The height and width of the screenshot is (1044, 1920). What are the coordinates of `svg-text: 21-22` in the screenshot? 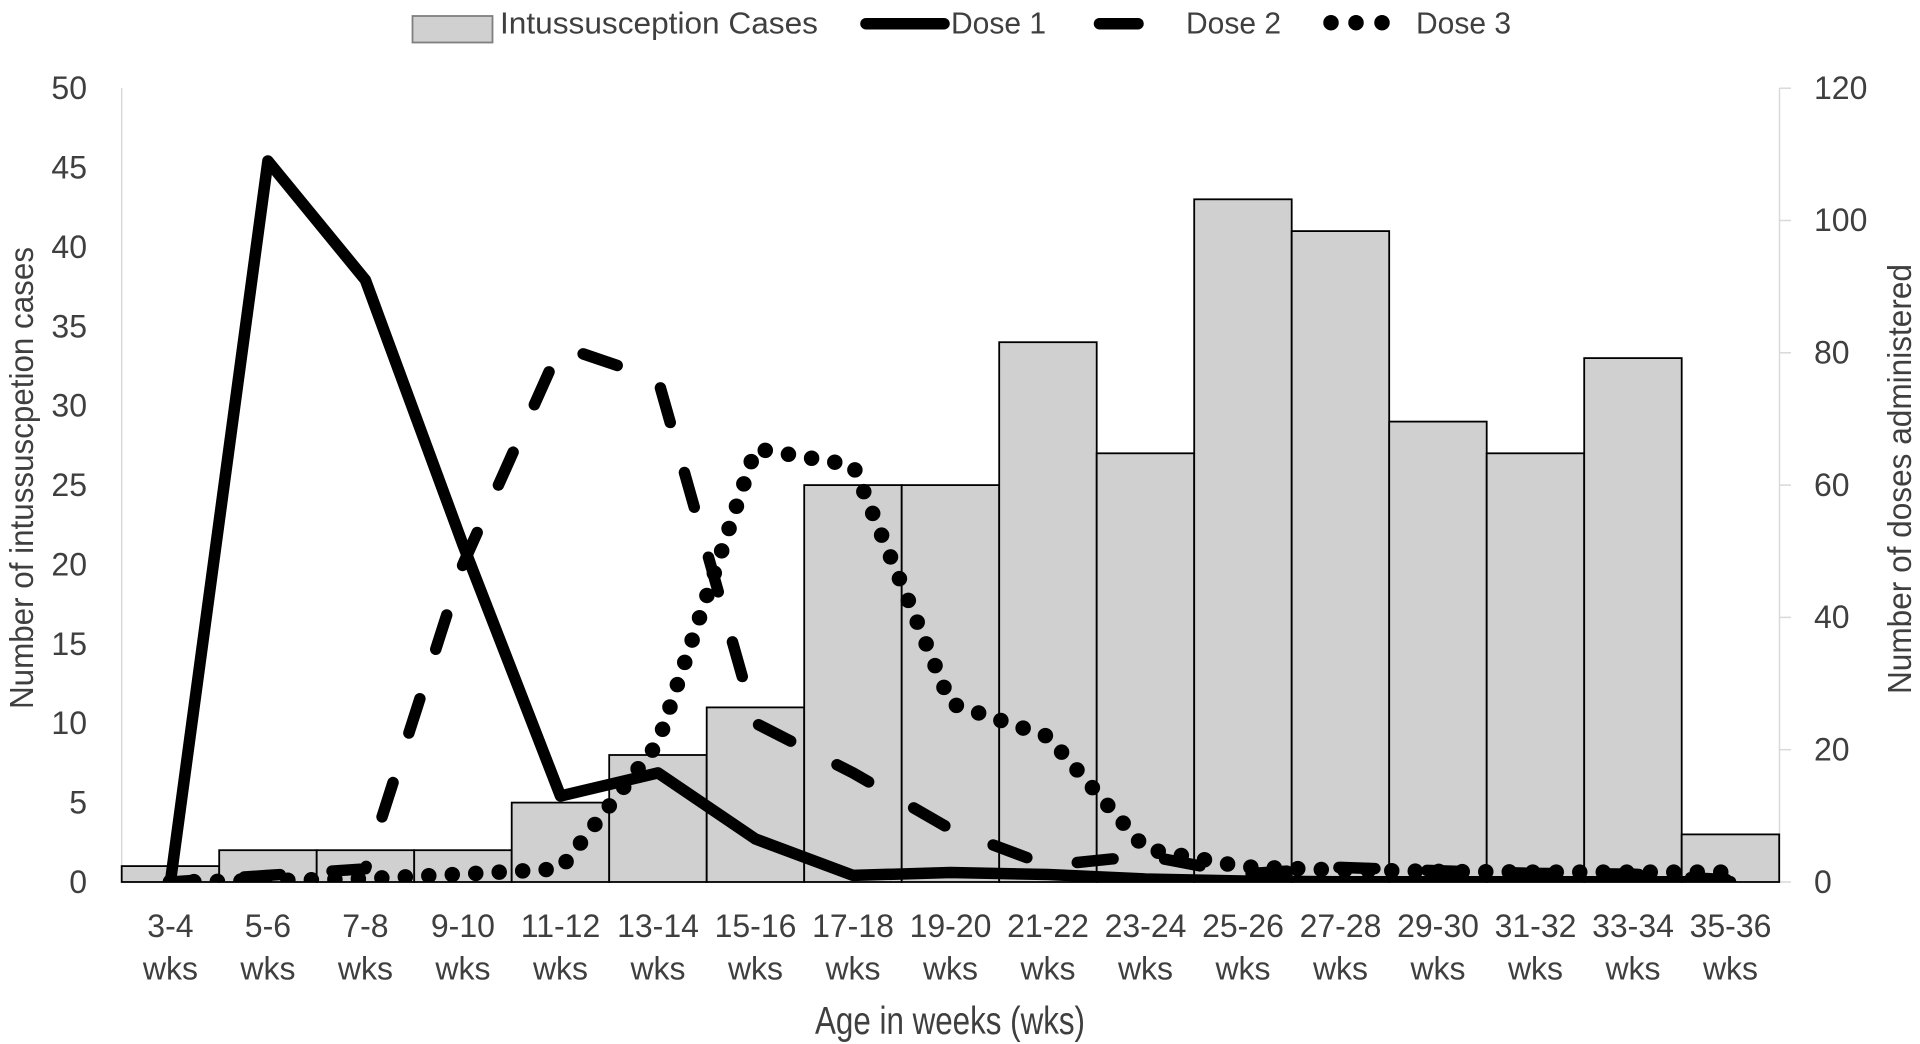 It's located at (1048, 926).